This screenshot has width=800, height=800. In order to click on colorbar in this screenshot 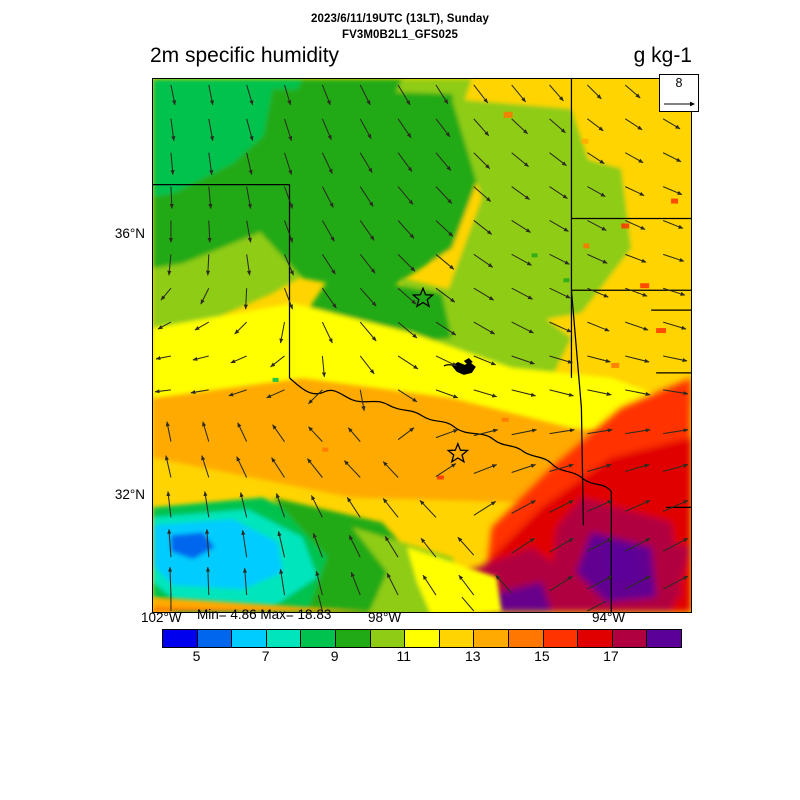, I will do `click(422, 638)`.